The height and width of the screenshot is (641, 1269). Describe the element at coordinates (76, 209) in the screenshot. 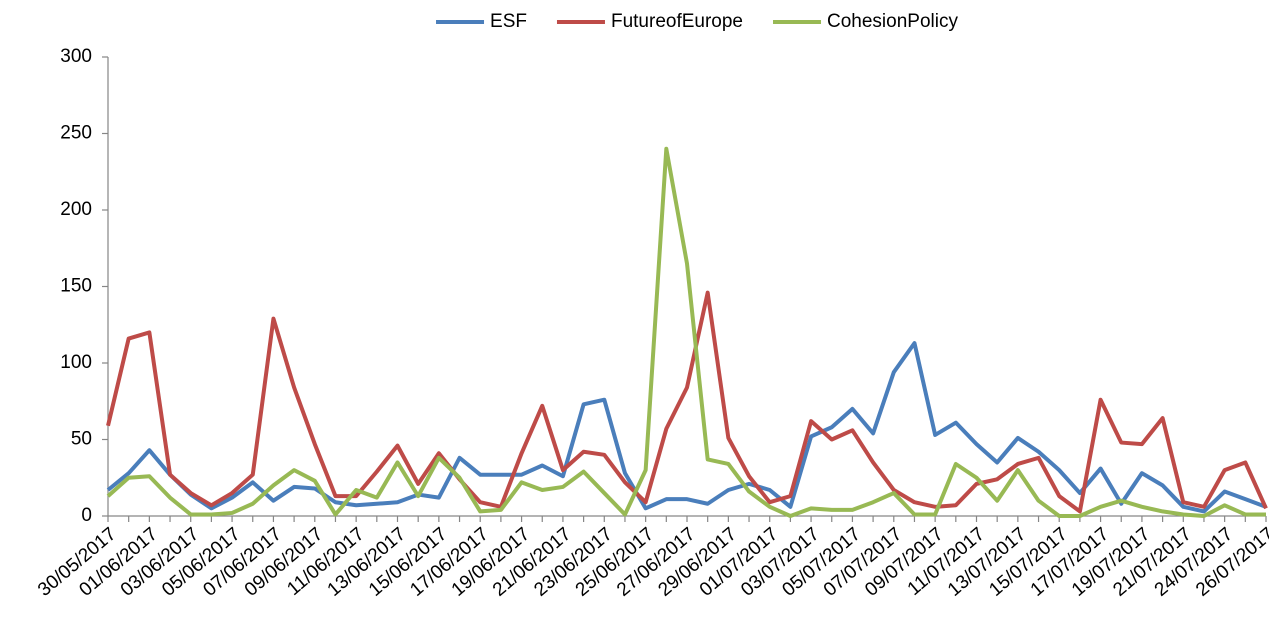

I see `y-tick-label: 200` at that location.